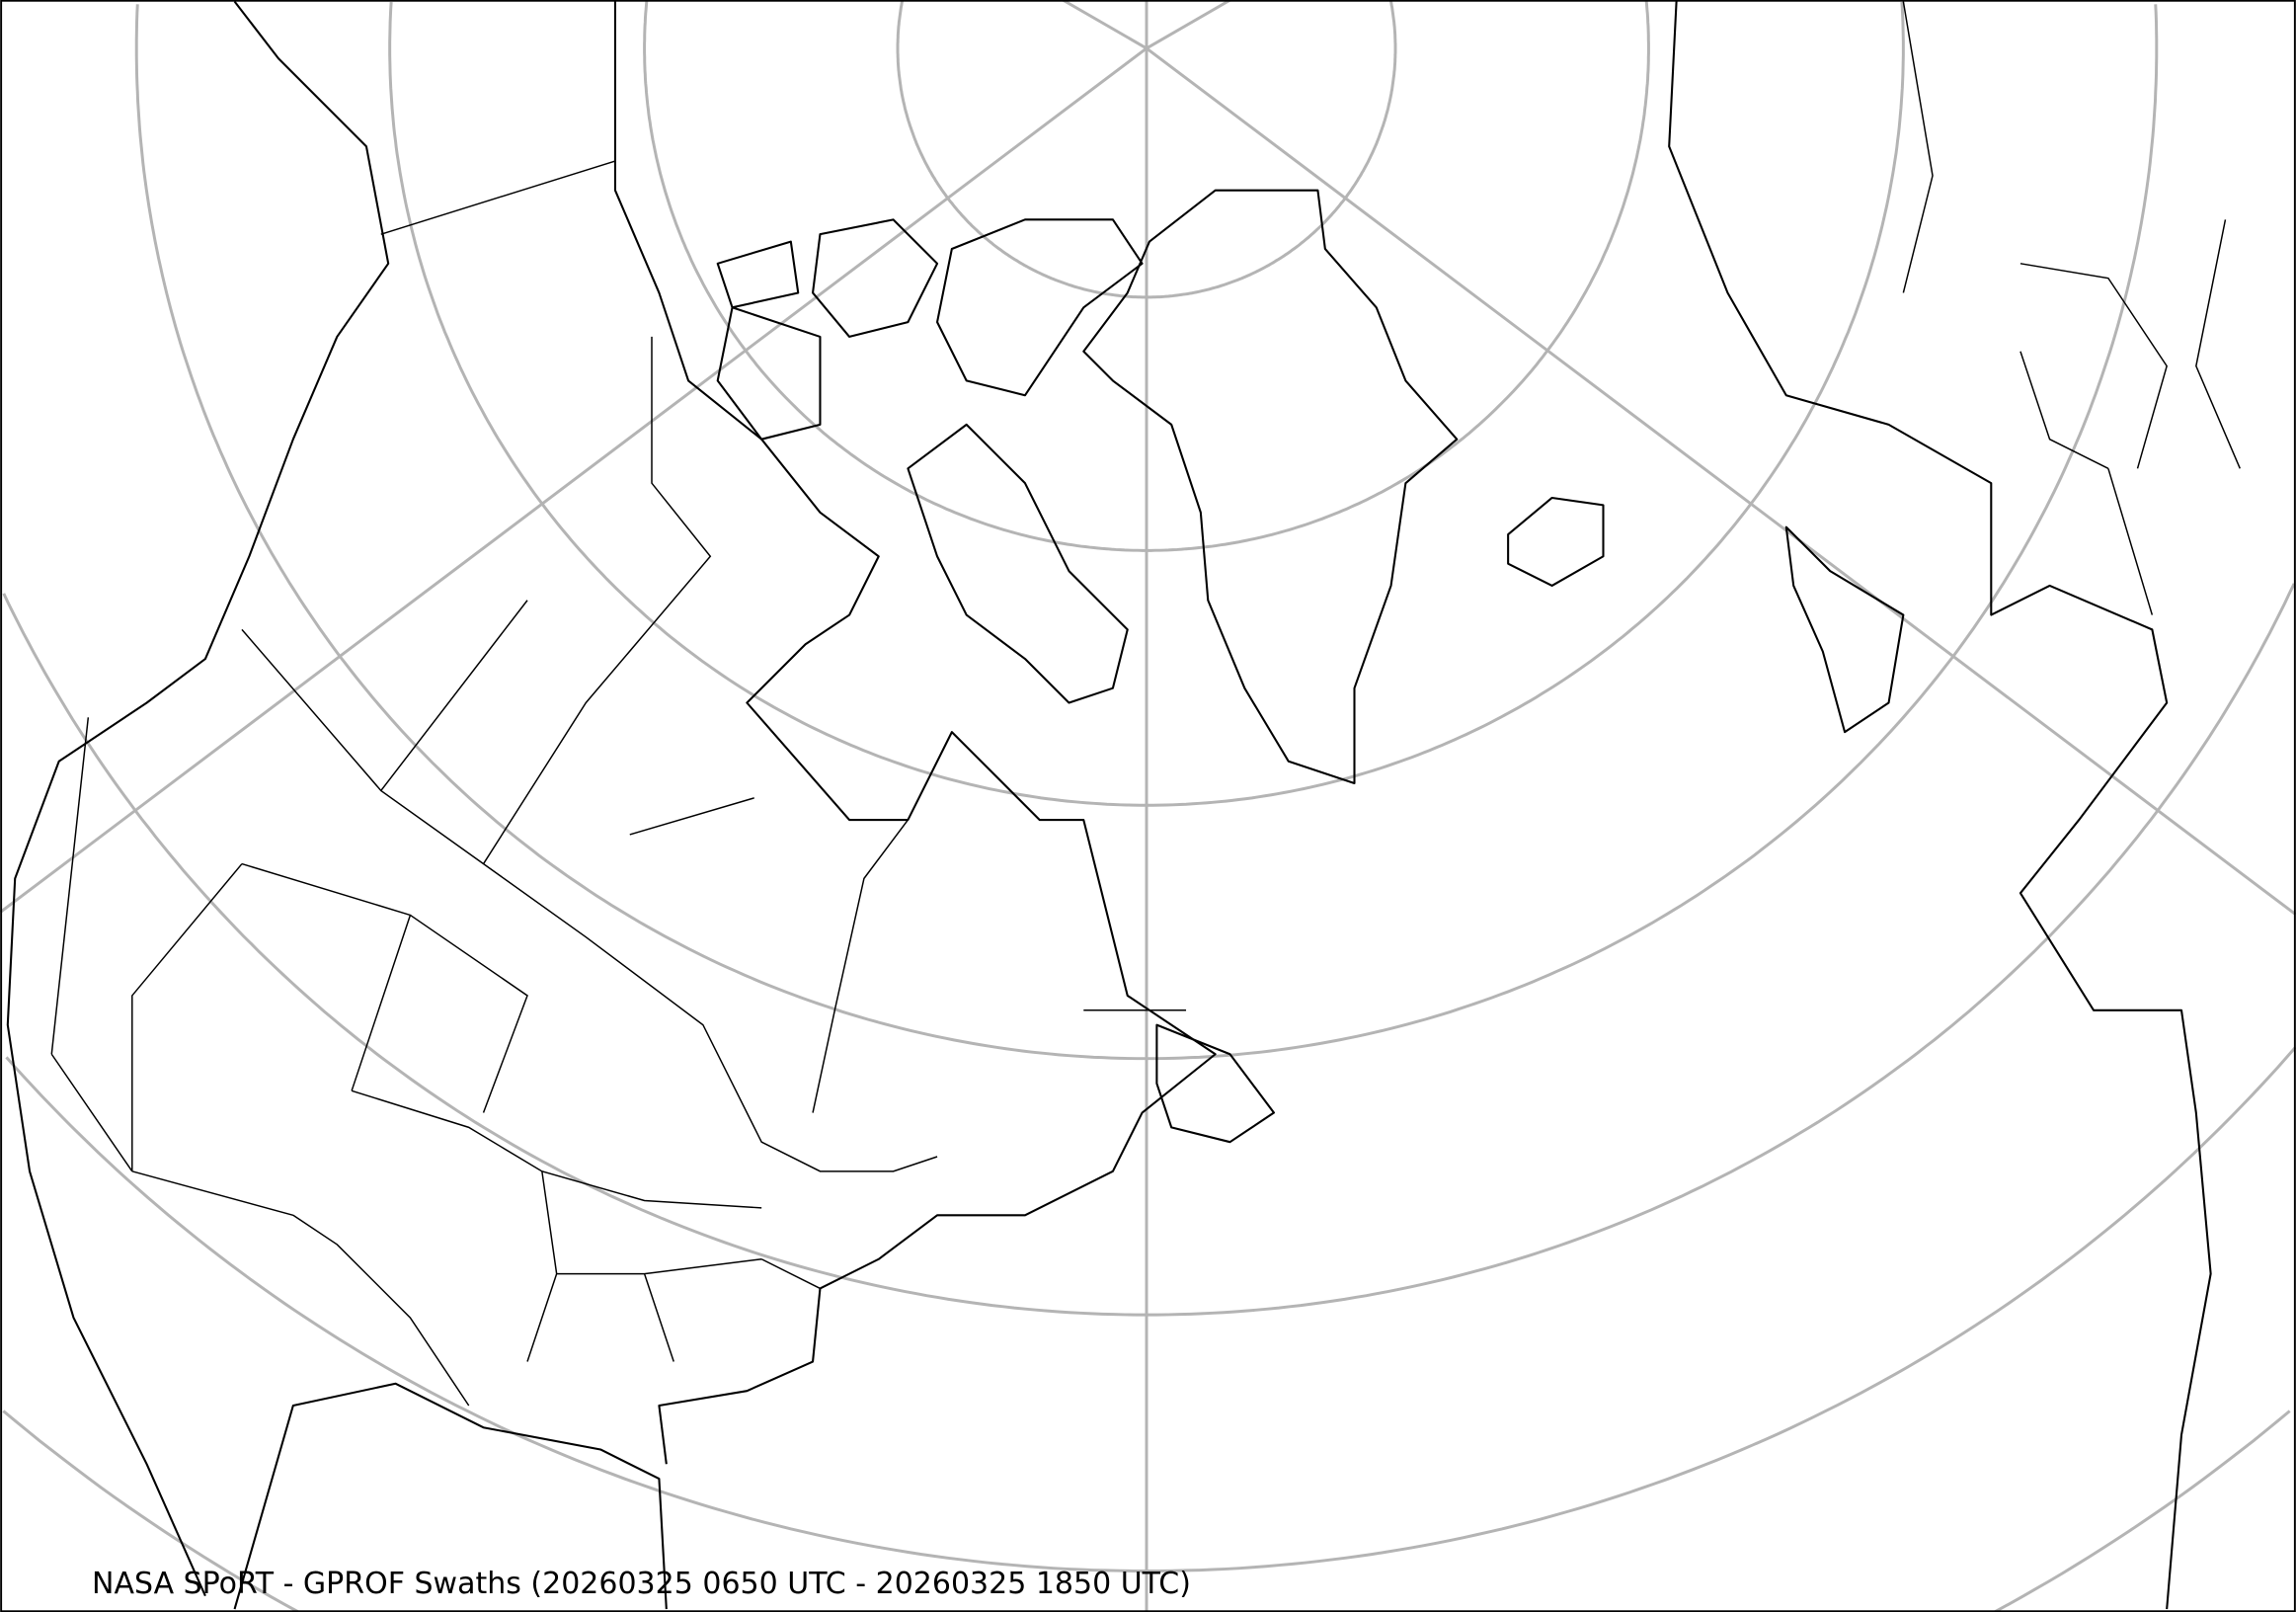 This screenshot has width=2296, height=1612. What do you see at coordinates (930, 330) in the screenshot?
I see `arctic-islands` at bounding box center [930, 330].